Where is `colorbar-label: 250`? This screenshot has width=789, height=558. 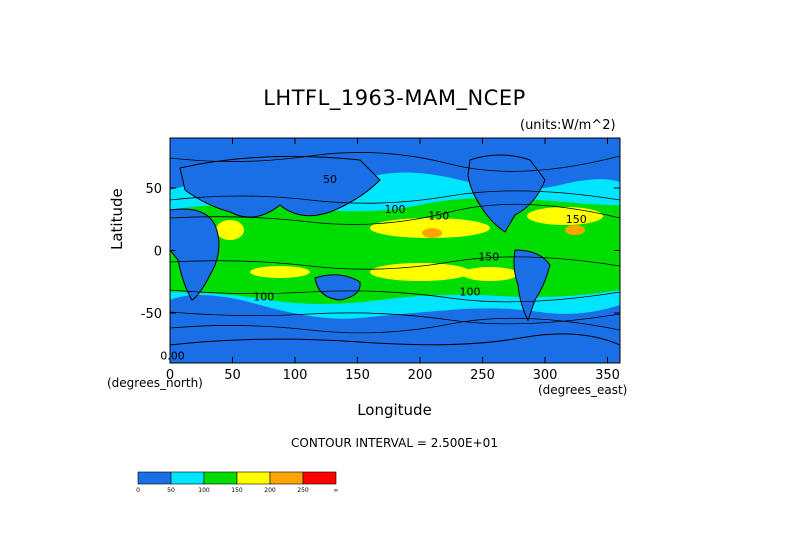
colorbar-label: 250 is located at coordinates (303, 490).